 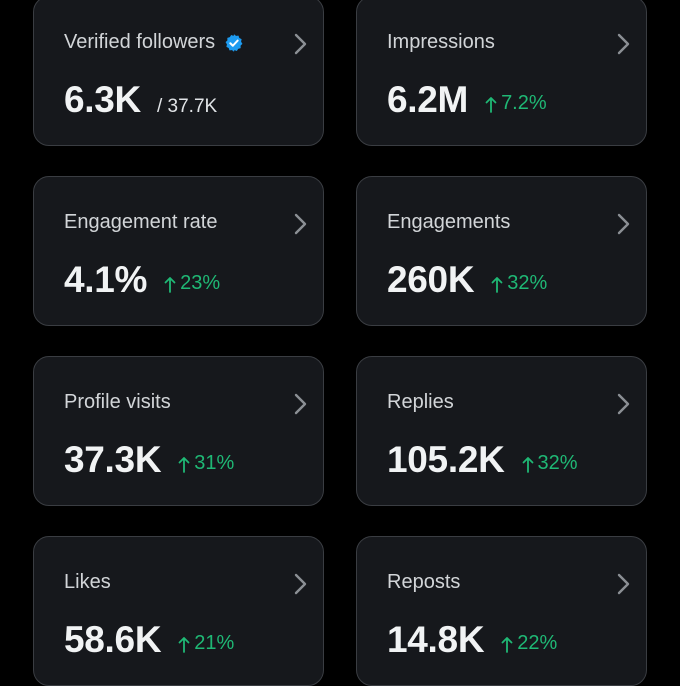 I want to click on card-label-row: Replies, so click(x=420, y=402).